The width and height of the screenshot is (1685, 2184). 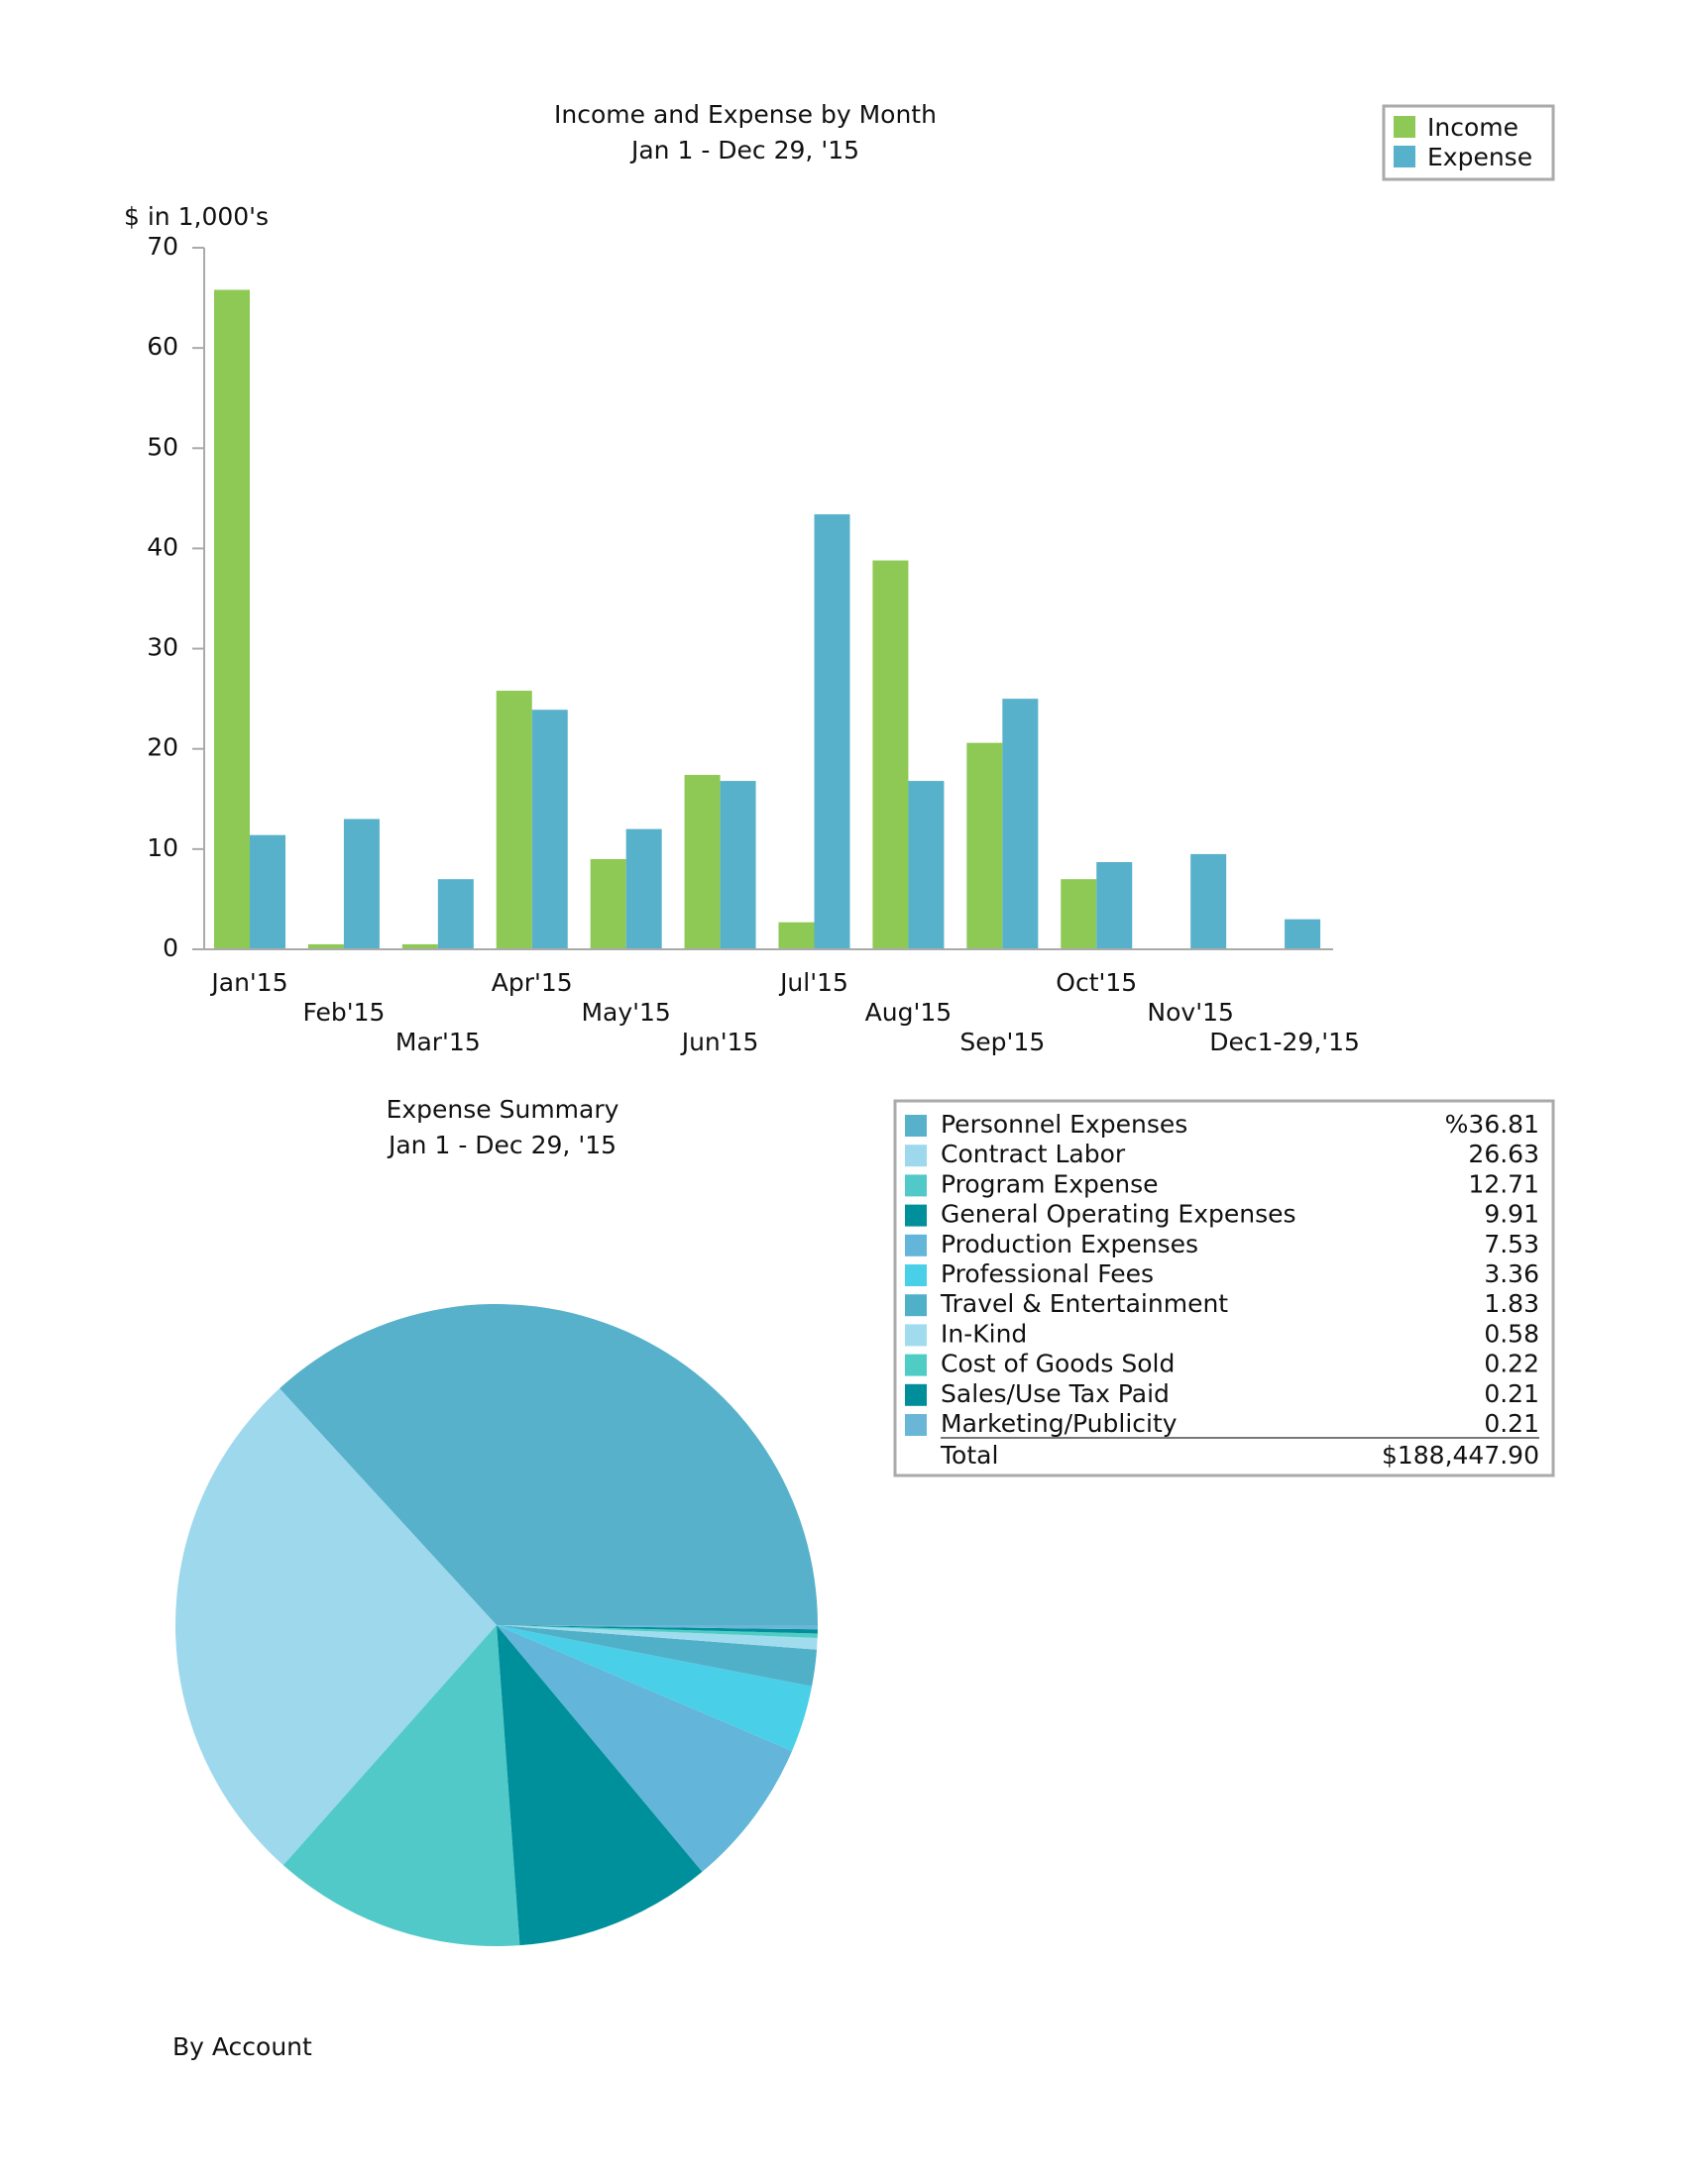 I want to click on x-tick-label: Jul'15, so click(x=813, y=982).